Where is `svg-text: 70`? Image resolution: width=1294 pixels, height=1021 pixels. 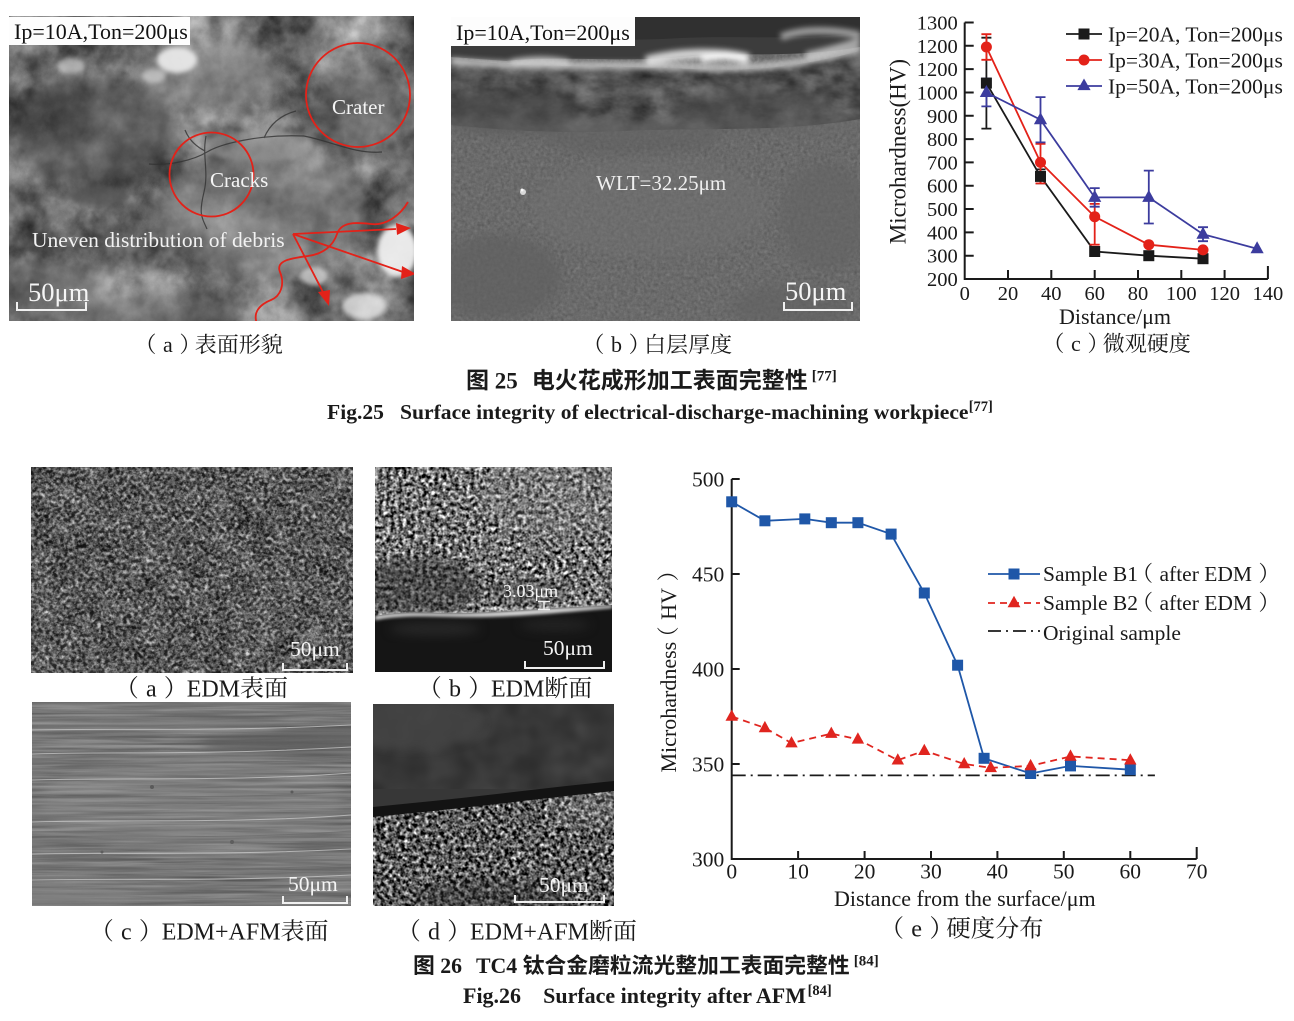
svg-text: 70 is located at coordinates (1197, 872).